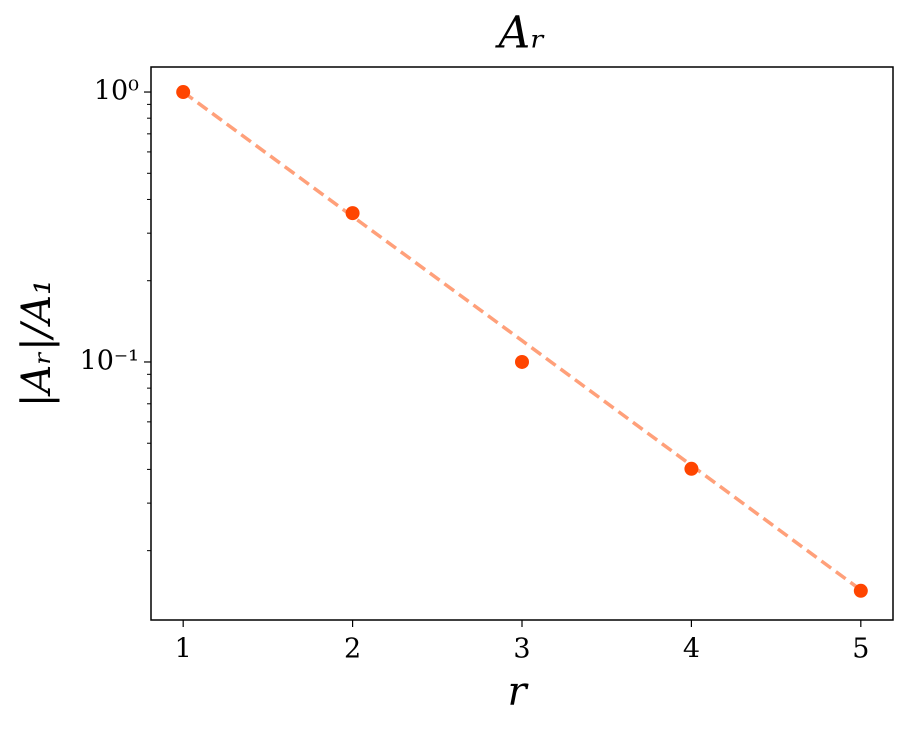 Image resolution: width=908 pixels, height=733 pixels. What do you see at coordinates (116, 91) in the screenshot?
I see `y-tick-label: 10⁰` at bounding box center [116, 91].